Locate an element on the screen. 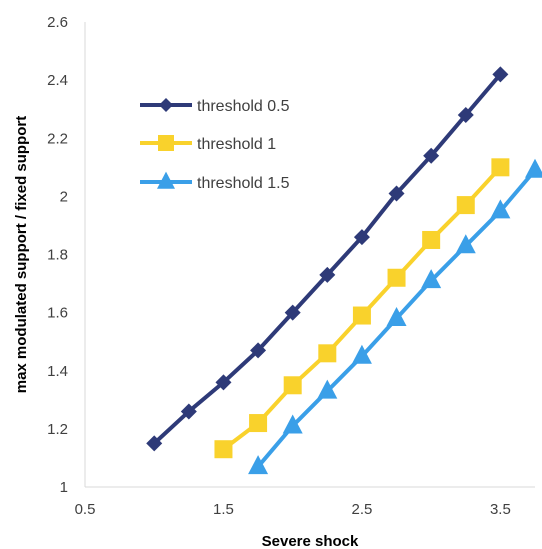 The height and width of the screenshot is (549, 542). y-tick-label: 2.2 is located at coordinates (57, 138).